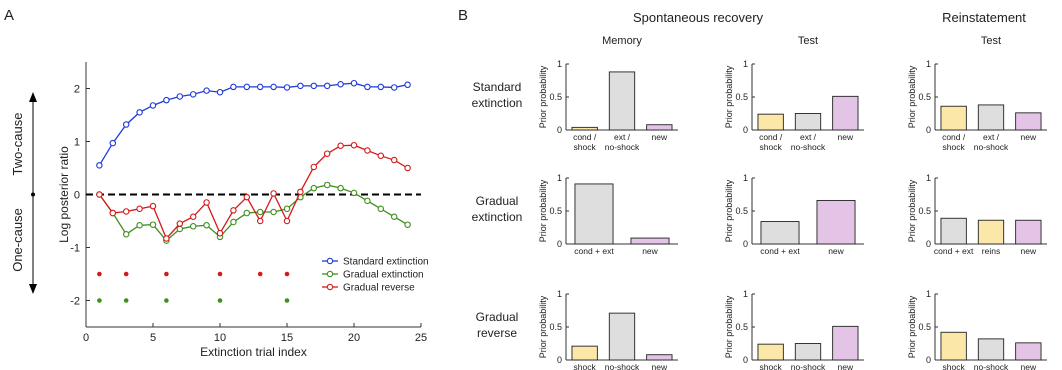 The height and width of the screenshot is (370, 1062). I want to click on bar-subplot: 0 0.5 1 Prior probability cond + ext reins new, so click(977, 214).